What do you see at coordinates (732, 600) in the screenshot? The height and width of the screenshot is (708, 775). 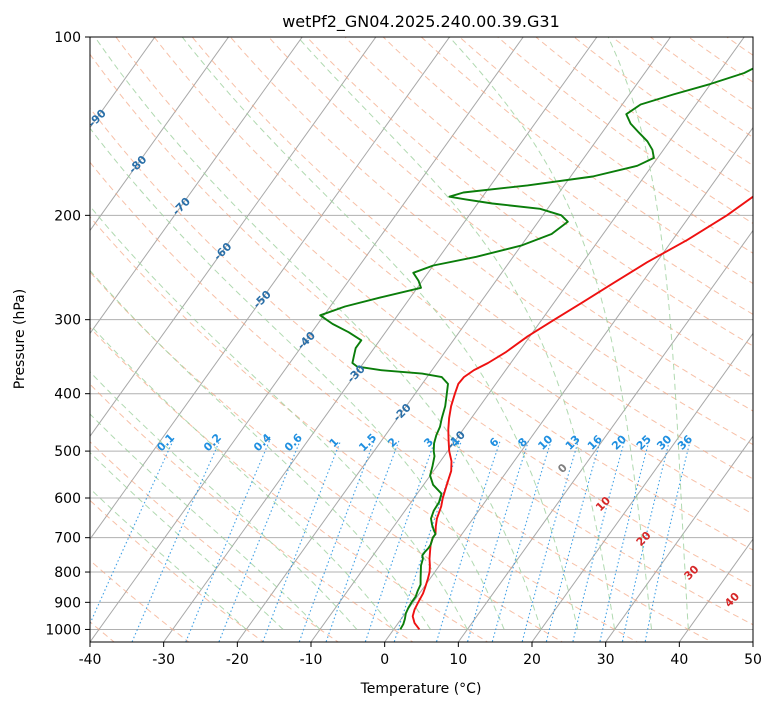 I see `moist-adiabat-label: 40` at bounding box center [732, 600].